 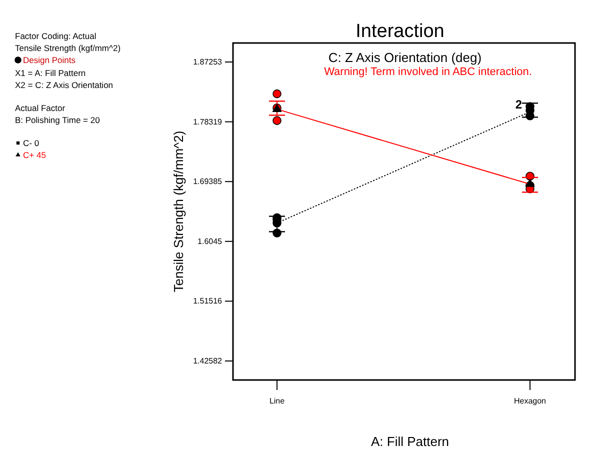 What do you see at coordinates (530, 401) in the screenshot?
I see `x-tick-label: Hexagon` at bounding box center [530, 401].